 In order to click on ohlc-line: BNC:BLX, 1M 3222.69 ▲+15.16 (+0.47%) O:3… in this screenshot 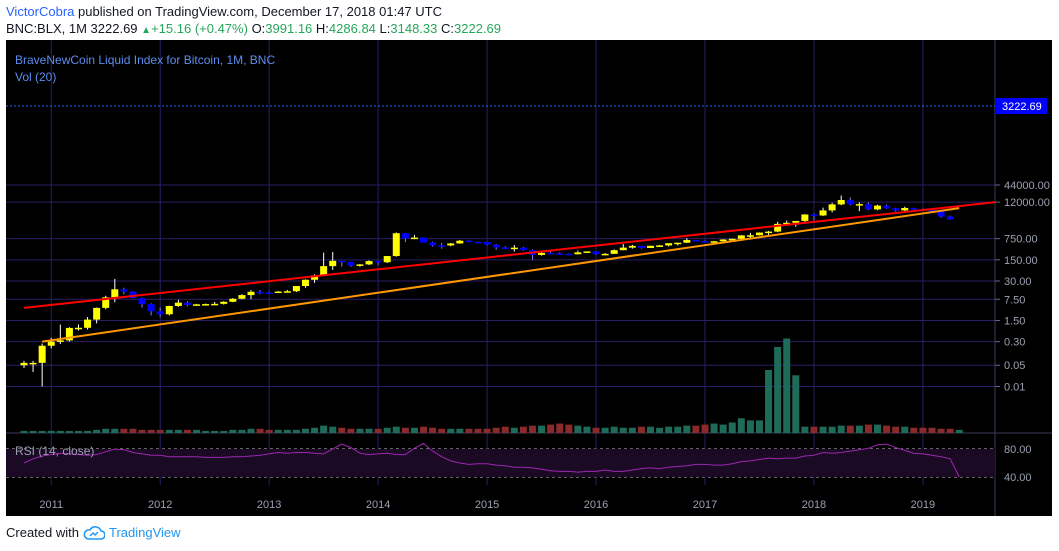, I will do `click(253, 28)`.